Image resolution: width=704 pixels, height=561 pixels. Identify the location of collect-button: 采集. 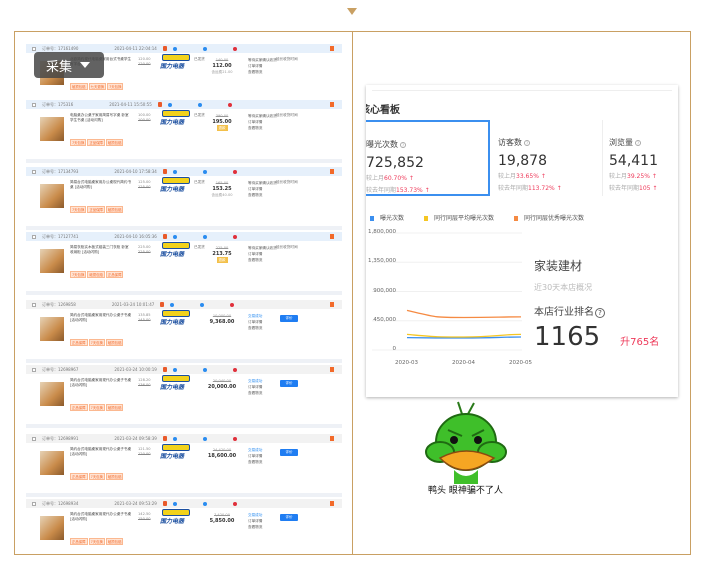
(69, 65).